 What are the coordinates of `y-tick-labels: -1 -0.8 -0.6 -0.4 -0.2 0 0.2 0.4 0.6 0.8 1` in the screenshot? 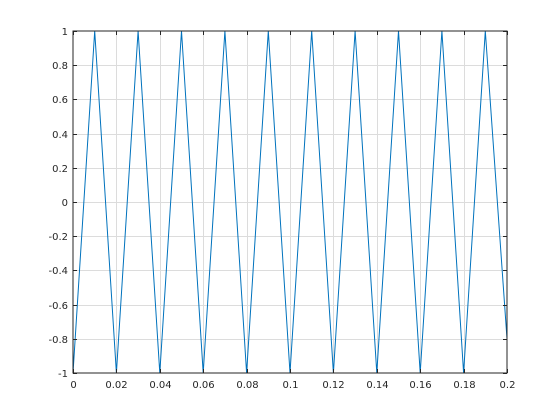 It's located at (58, 203).